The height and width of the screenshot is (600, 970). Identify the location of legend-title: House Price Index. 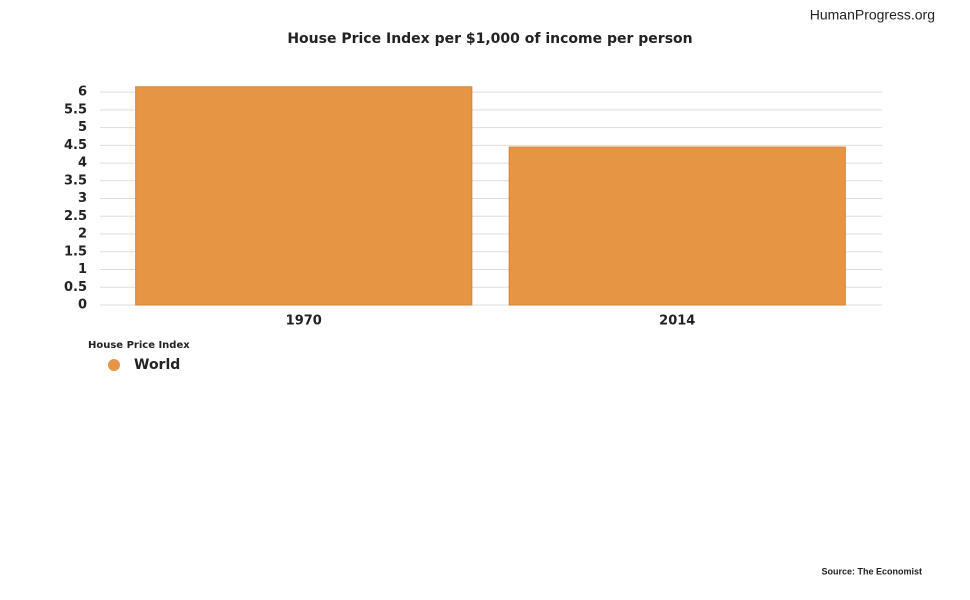
(139, 345).